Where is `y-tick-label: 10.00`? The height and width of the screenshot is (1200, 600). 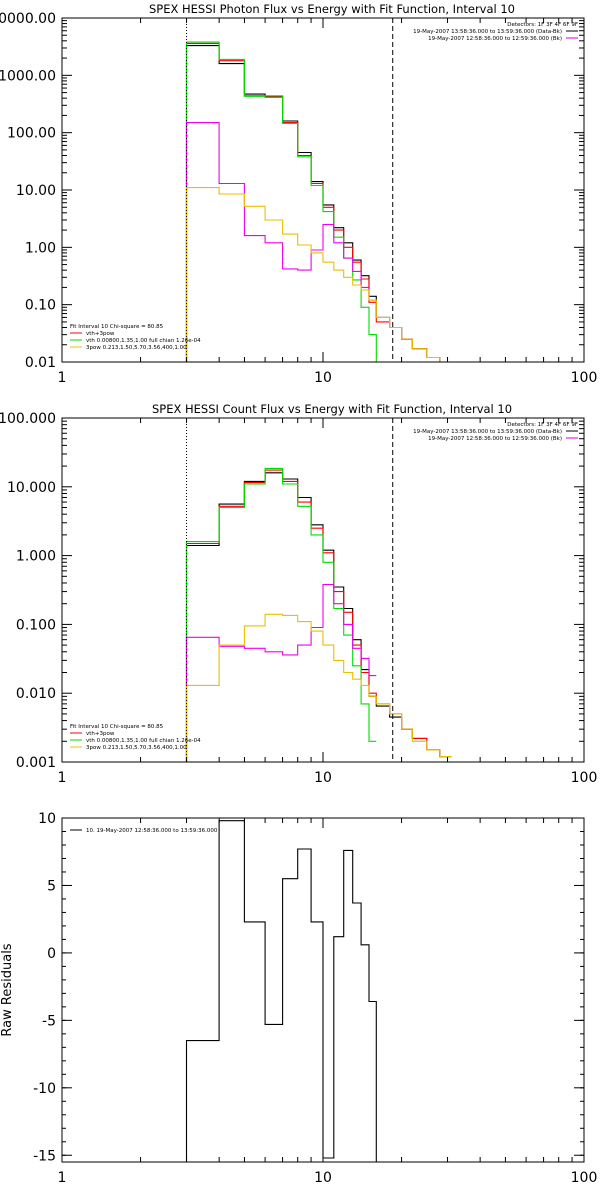
y-tick-label: 10.00 is located at coordinates (36, 191).